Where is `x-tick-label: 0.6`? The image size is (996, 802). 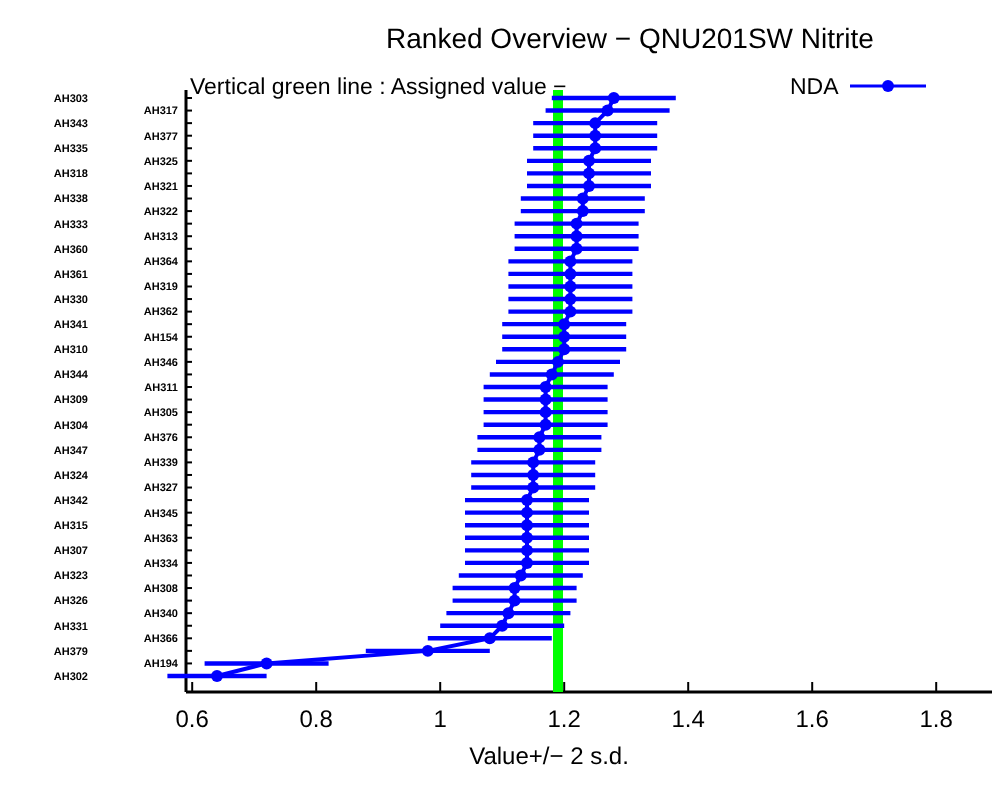 x-tick-label: 0.6 is located at coordinates (192, 718).